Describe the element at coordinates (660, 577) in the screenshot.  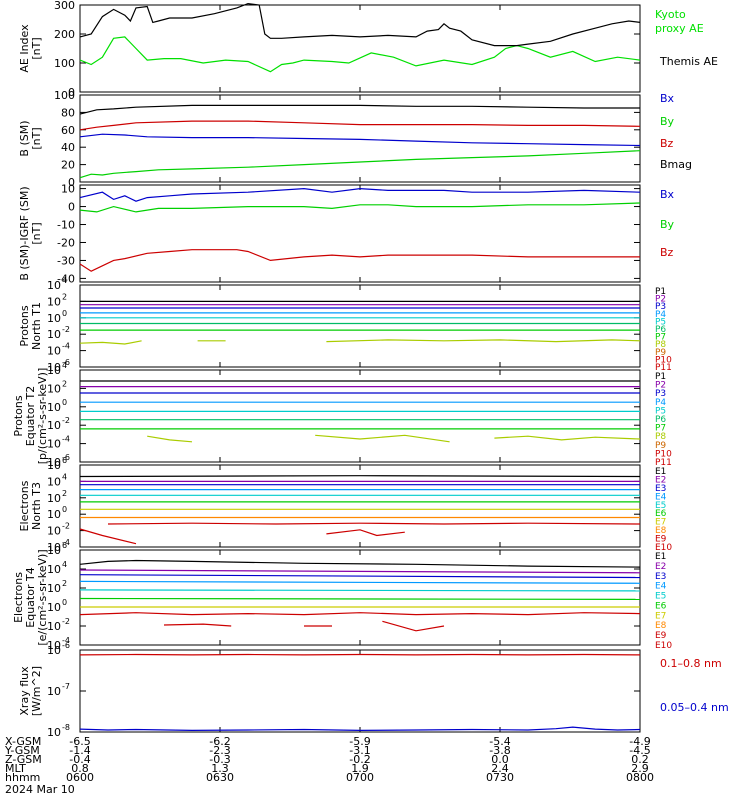
I see `legend-label: E3` at that location.